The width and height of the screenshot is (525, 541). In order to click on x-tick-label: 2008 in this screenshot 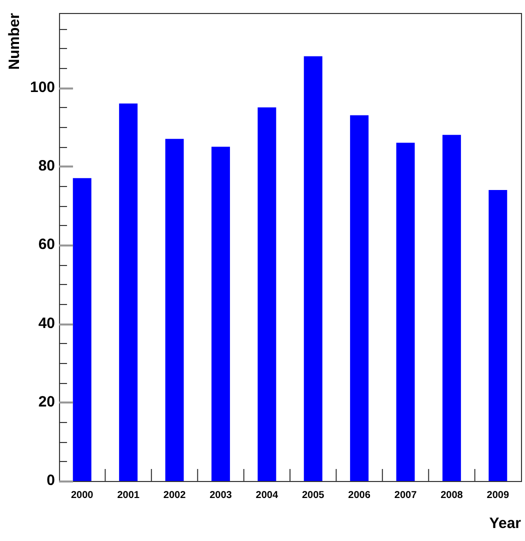, I will do `click(452, 495)`.